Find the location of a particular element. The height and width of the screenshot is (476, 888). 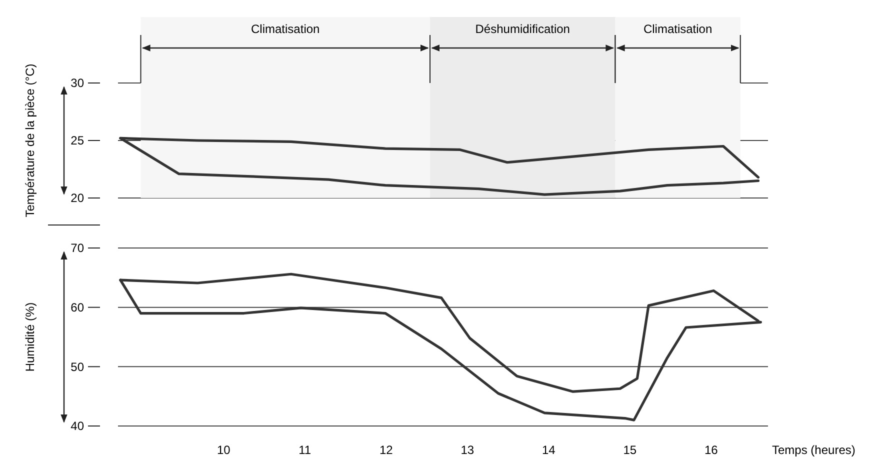

x-tick-label: 16 is located at coordinates (711, 450).